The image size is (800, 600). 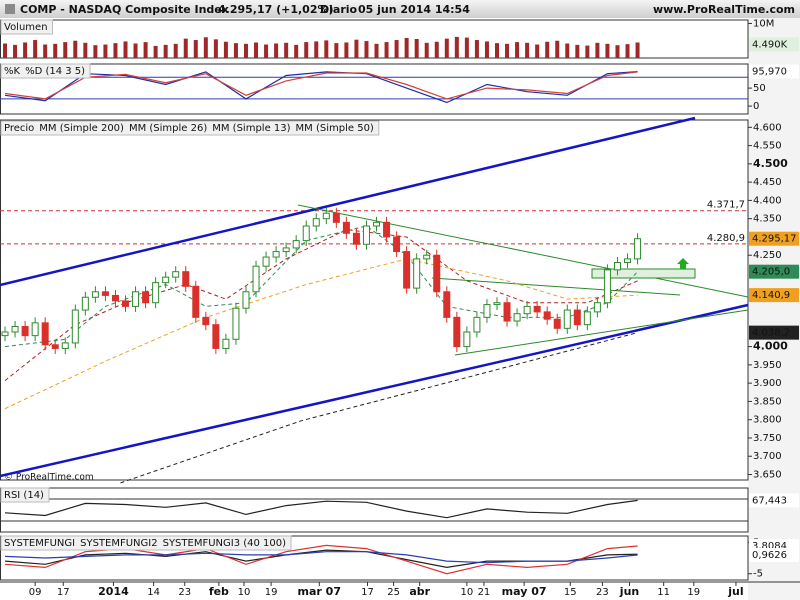 What do you see at coordinates (602, 592) in the screenshot?
I see `x-tick-label: 23` at bounding box center [602, 592].